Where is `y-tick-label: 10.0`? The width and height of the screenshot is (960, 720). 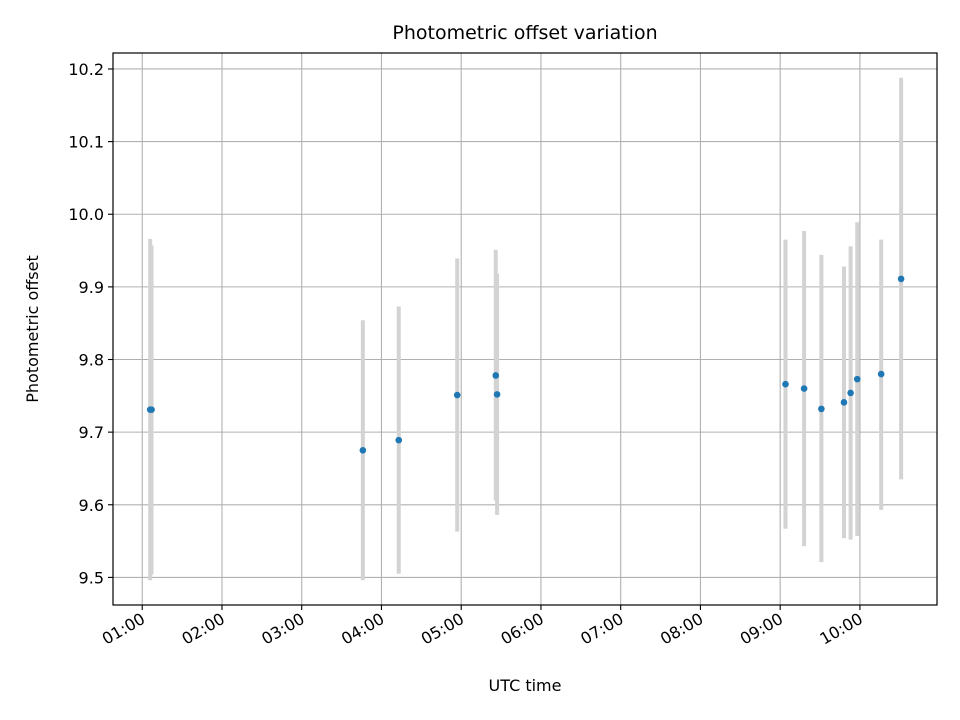 y-tick-label: 10.0 is located at coordinates (86, 214).